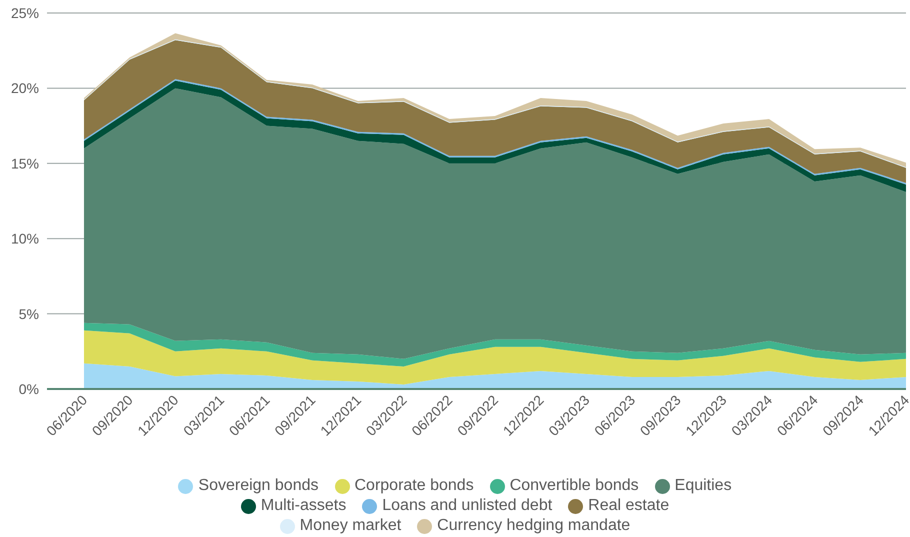 This screenshot has width=910, height=537. Describe the element at coordinates (703, 486) in the screenshot. I see `legend-label: Equities` at that location.